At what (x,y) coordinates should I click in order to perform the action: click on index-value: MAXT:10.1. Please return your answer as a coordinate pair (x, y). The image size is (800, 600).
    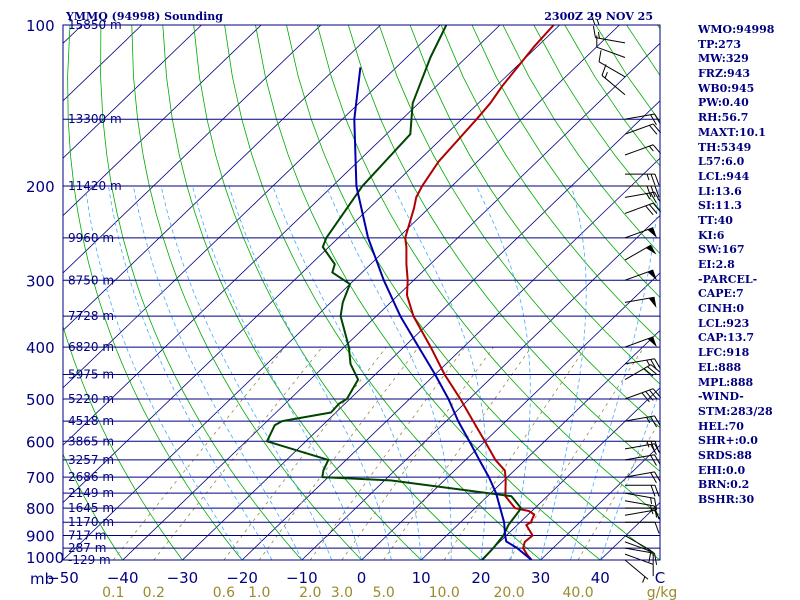
    Looking at the image, I should click on (732, 132).